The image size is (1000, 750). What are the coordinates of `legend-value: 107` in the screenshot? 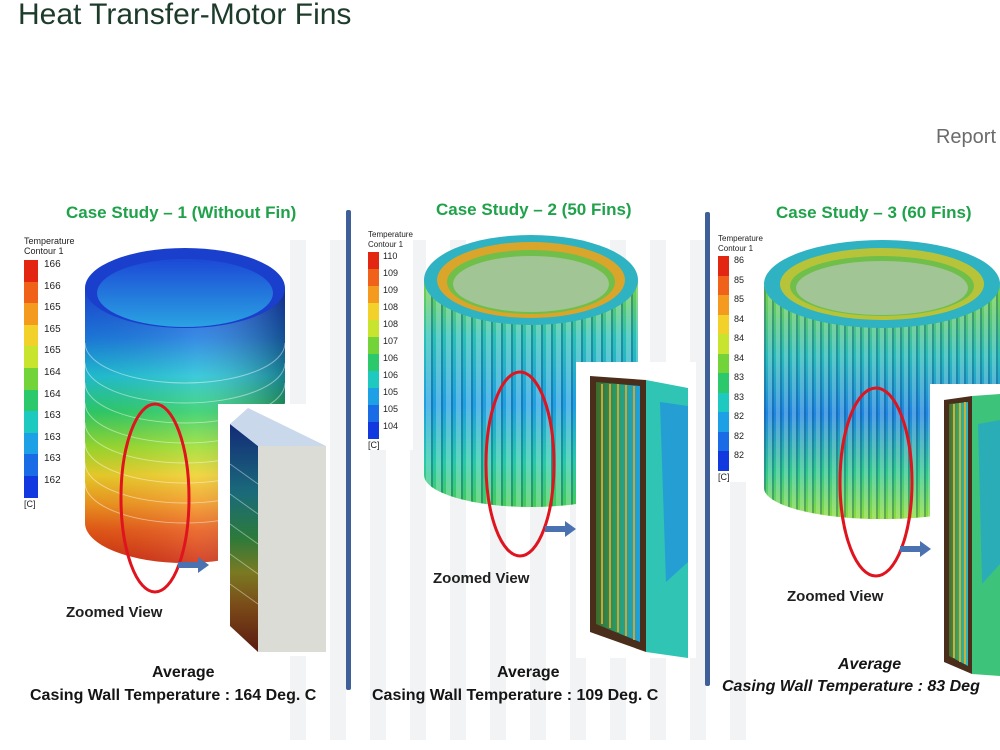 It's located at (391, 341).